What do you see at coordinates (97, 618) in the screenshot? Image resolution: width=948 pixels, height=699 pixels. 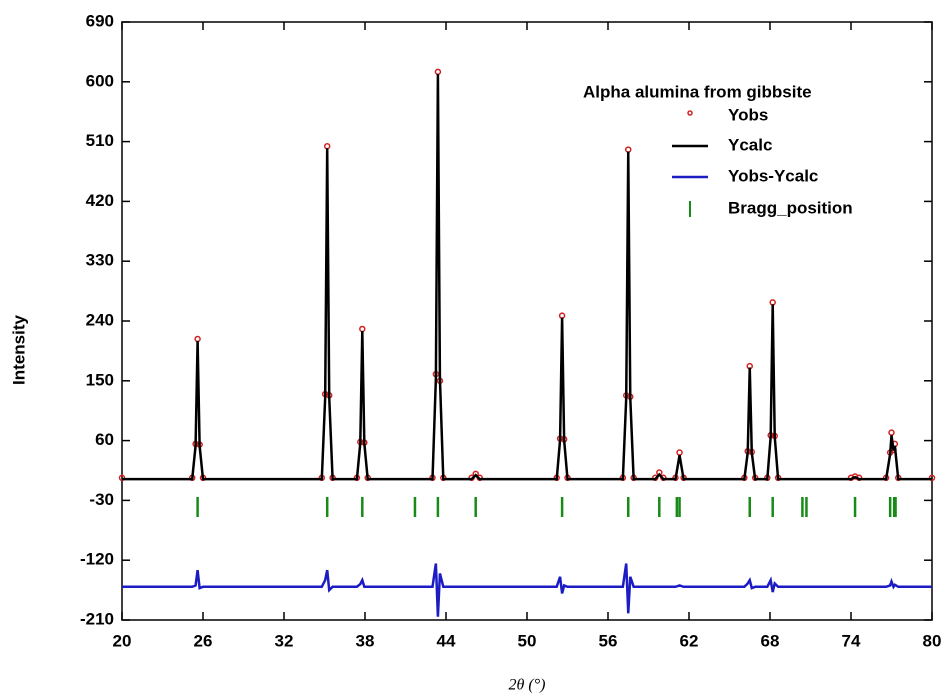 I see `y-tick-label: -210` at bounding box center [97, 618].